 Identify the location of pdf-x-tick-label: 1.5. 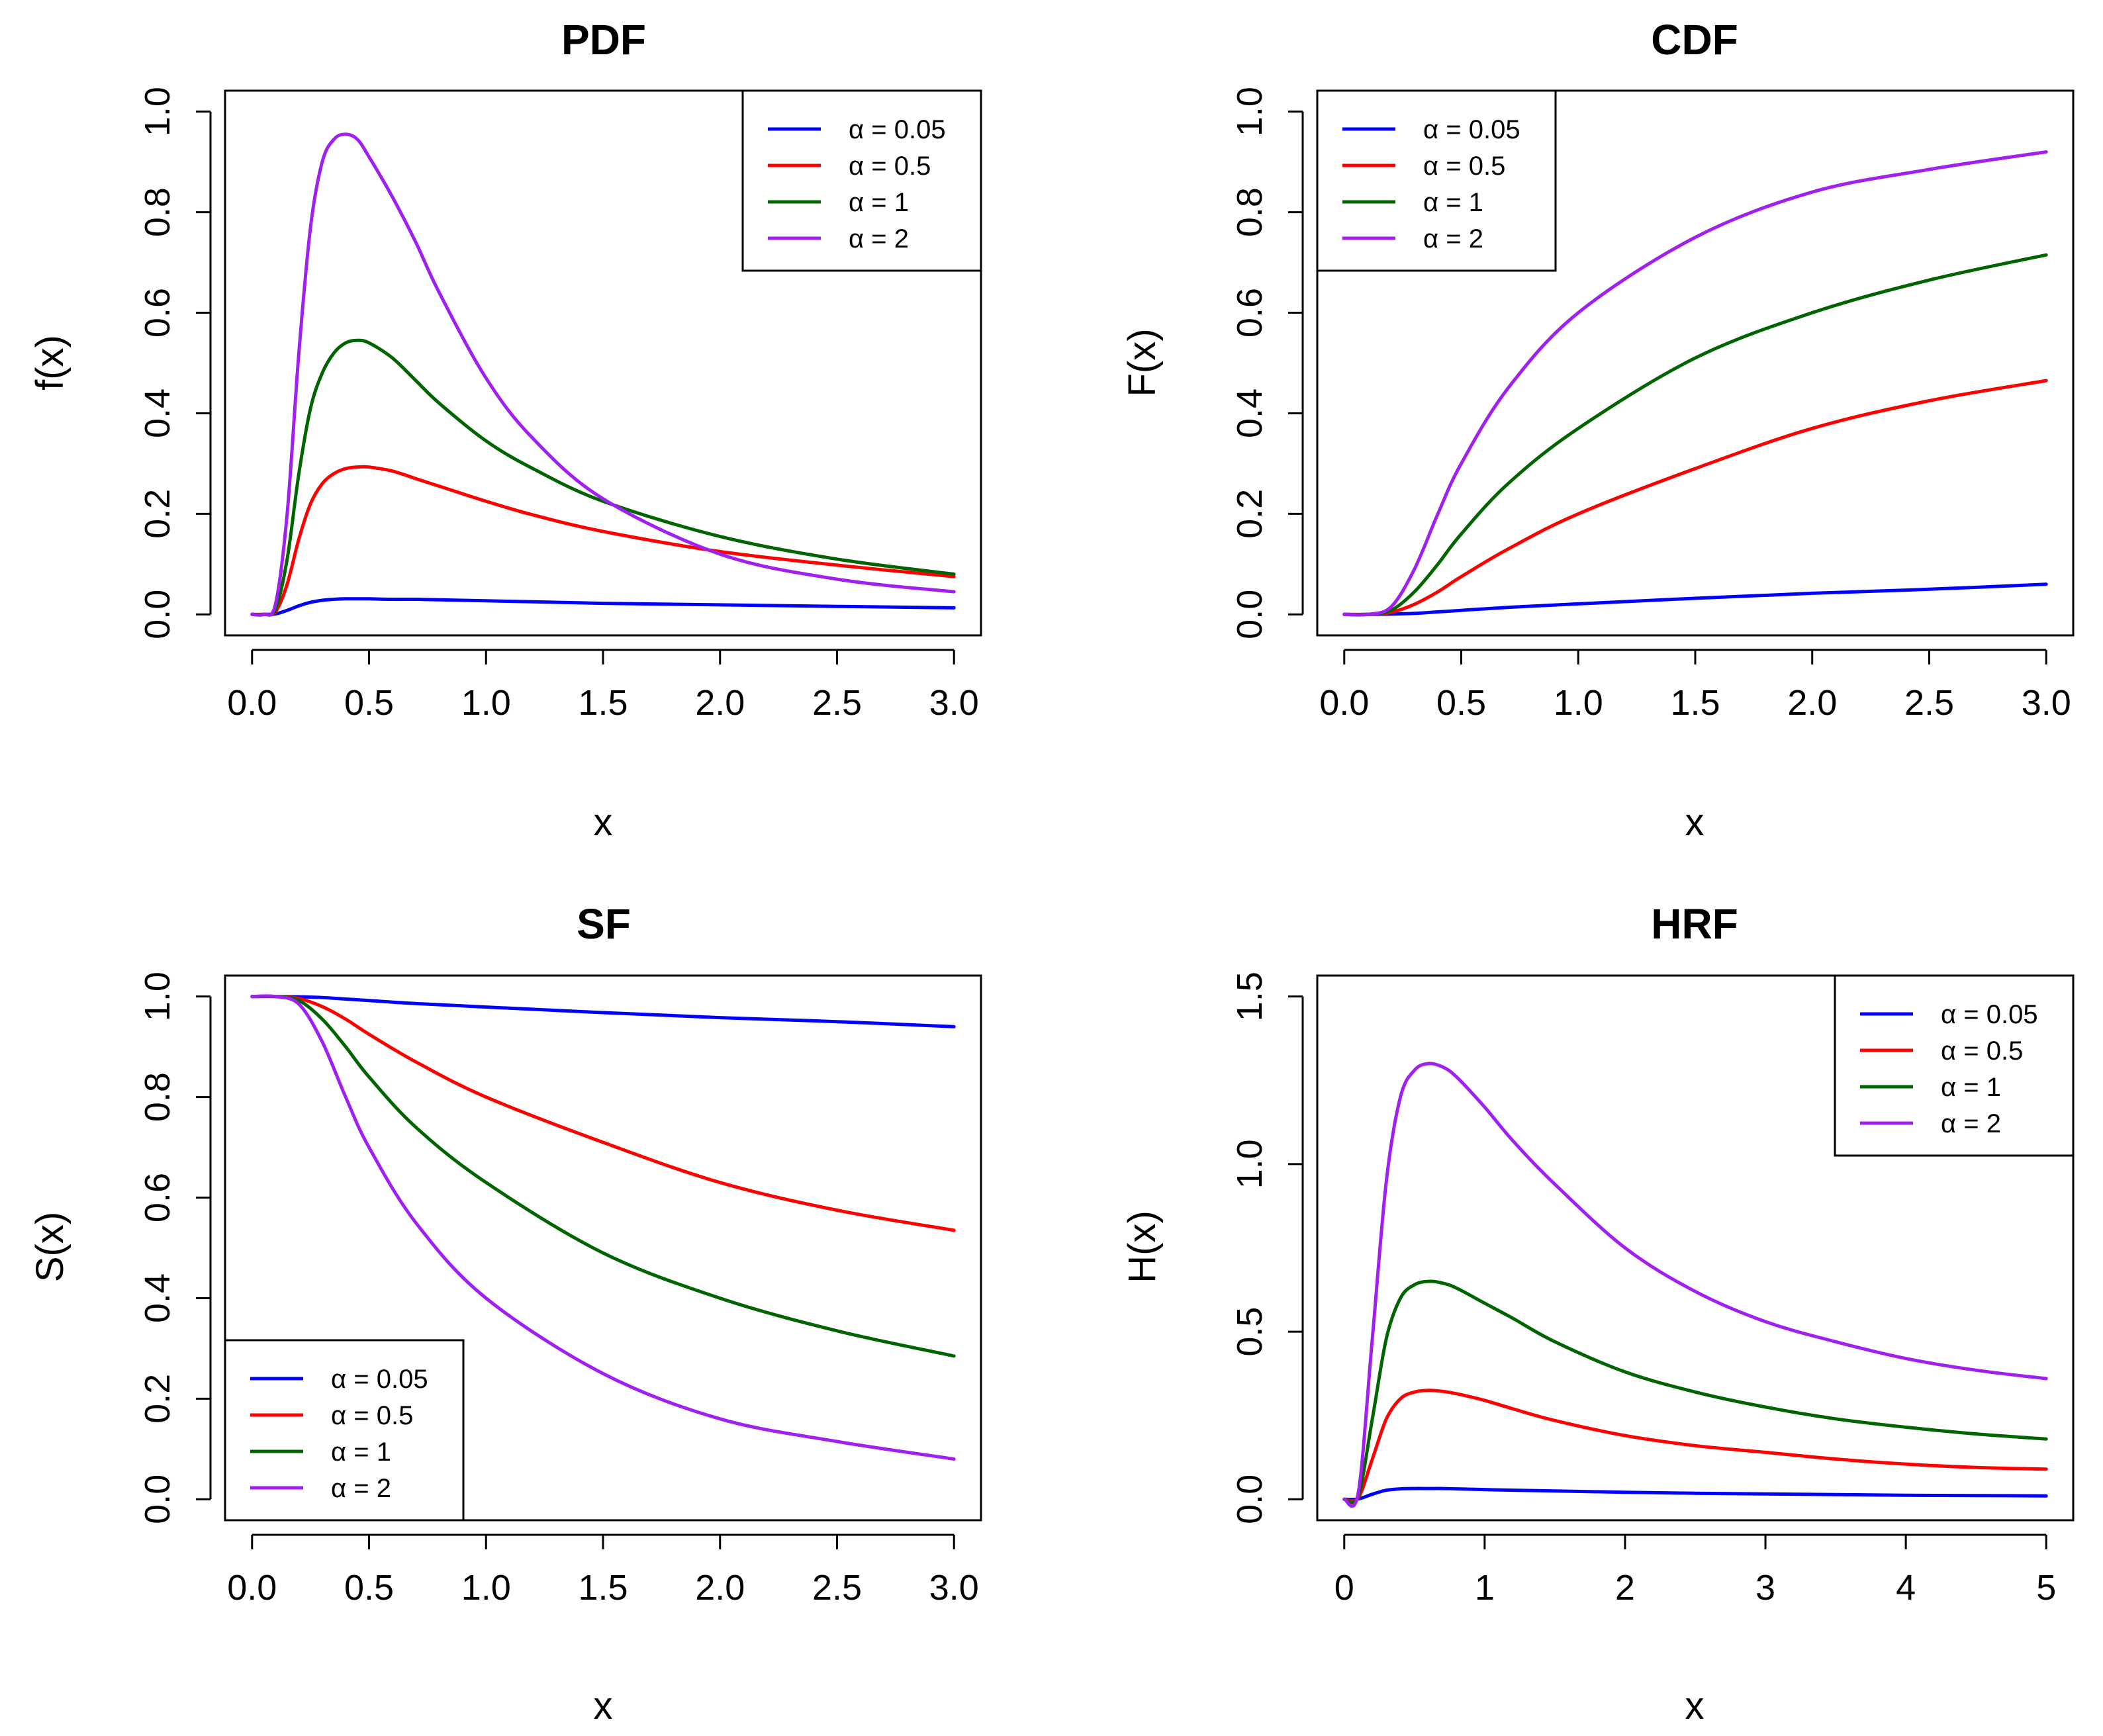
(603, 703).